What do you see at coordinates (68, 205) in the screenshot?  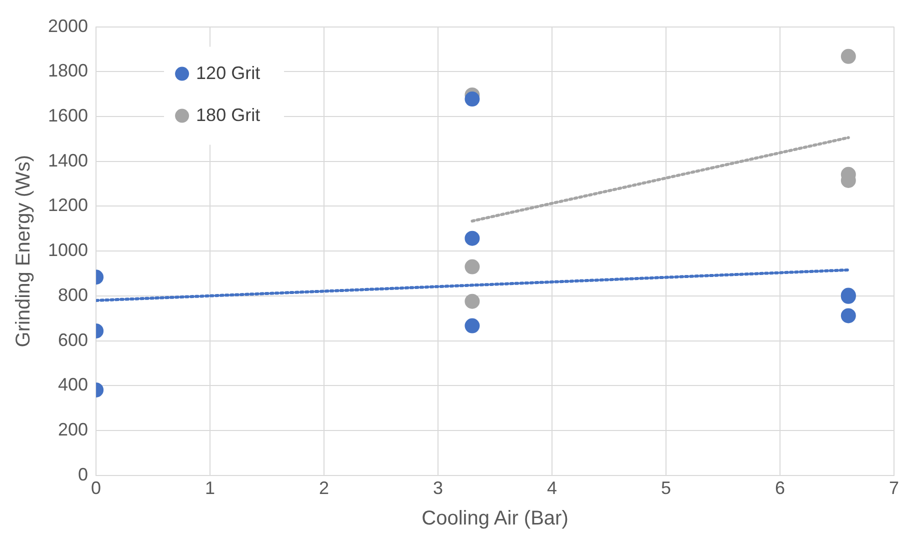 I see `y-tick-label: 1200` at bounding box center [68, 205].